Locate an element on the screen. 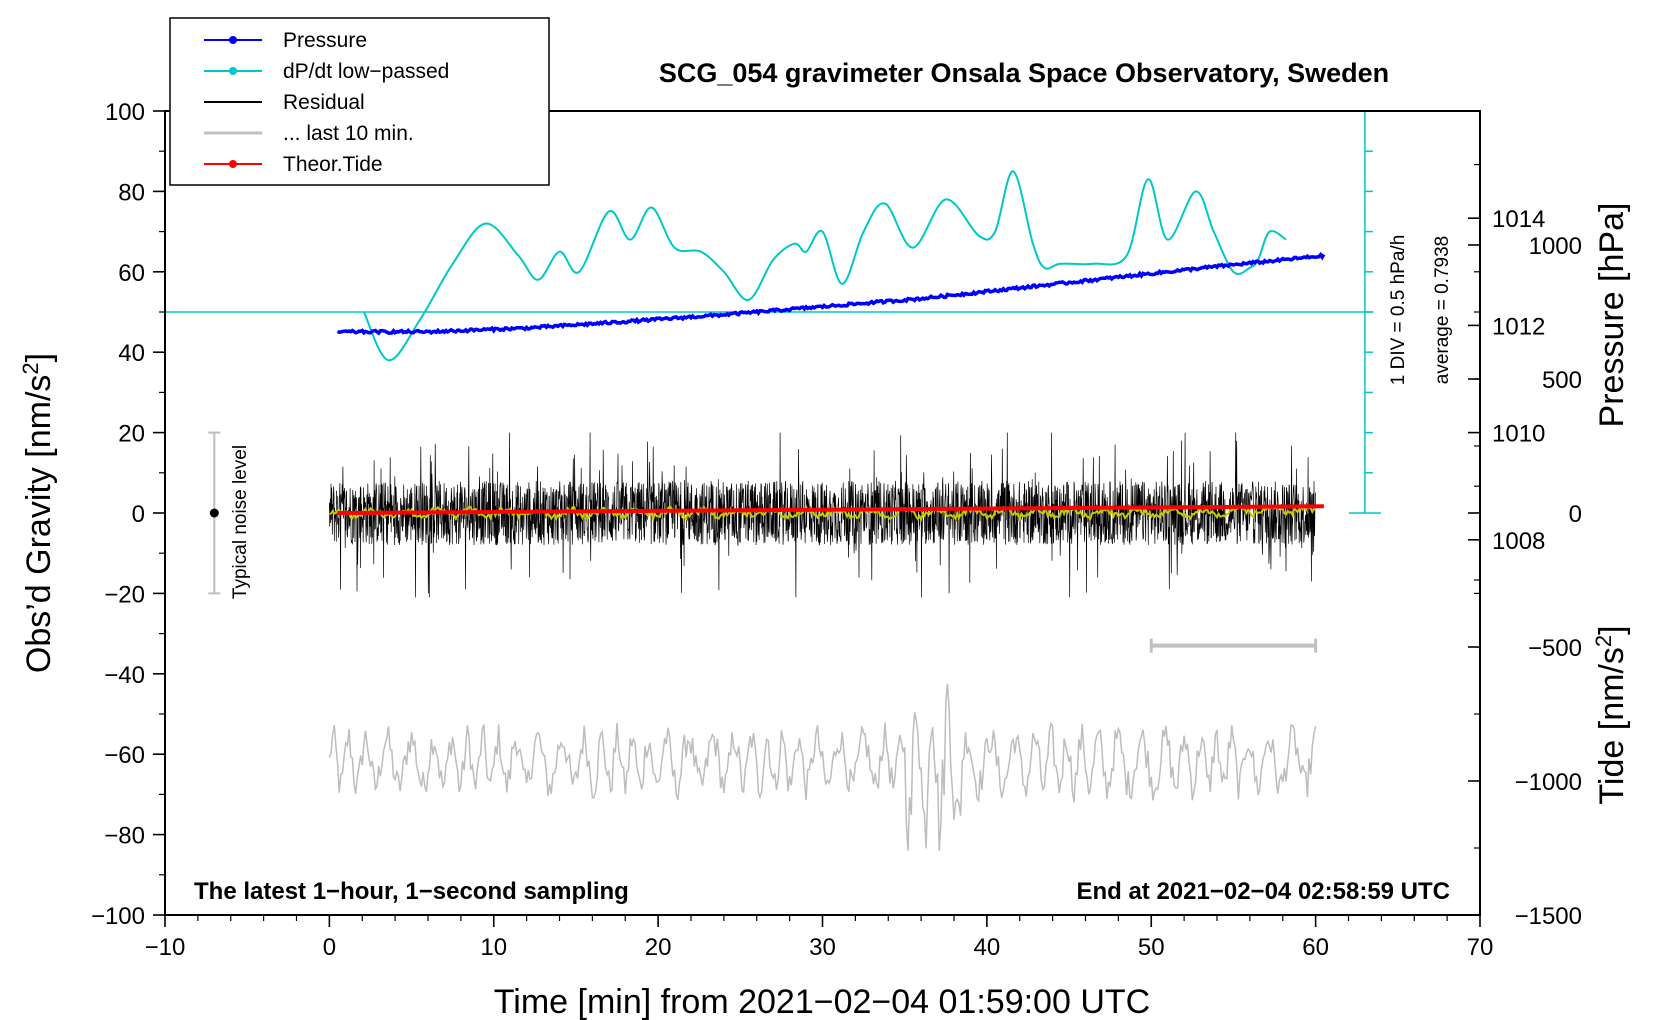 This screenshot has height=1020, width=1660. pressure-tick-label: 1014 is located at coordinates (1518, 219).